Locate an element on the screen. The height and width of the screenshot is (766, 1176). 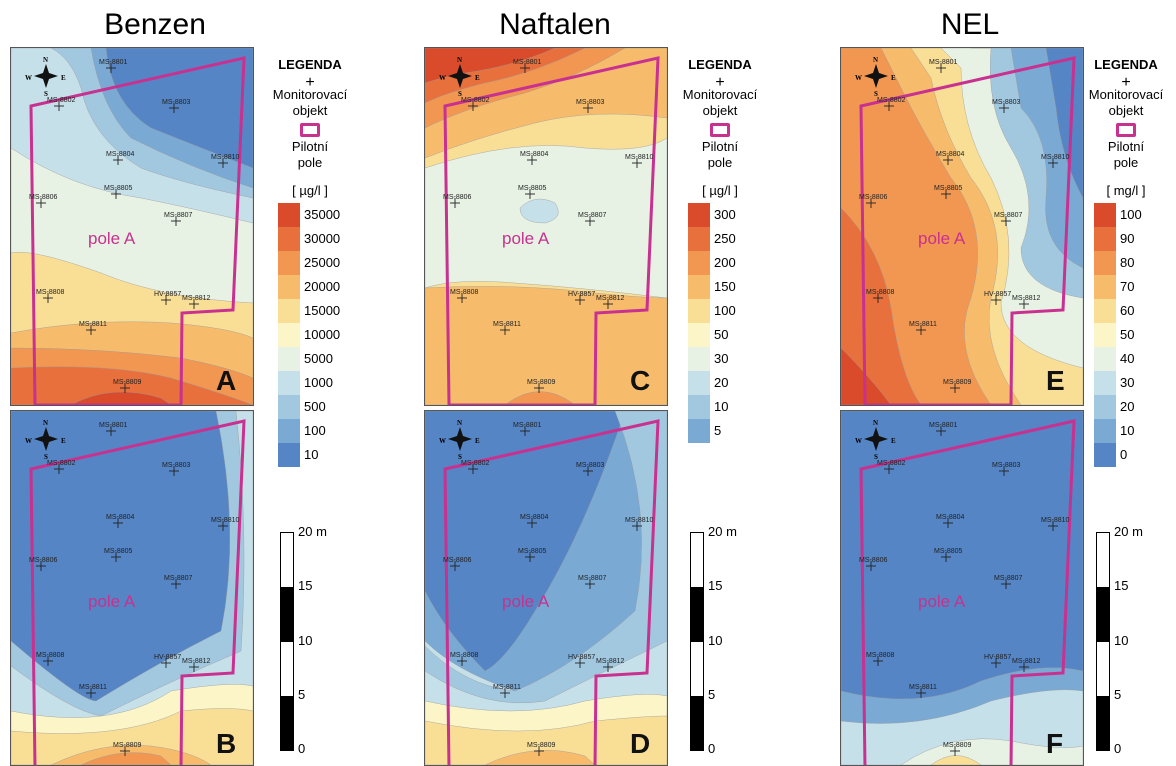
colorbar-tick-label: 30000 is located at coordinates (322, 238).